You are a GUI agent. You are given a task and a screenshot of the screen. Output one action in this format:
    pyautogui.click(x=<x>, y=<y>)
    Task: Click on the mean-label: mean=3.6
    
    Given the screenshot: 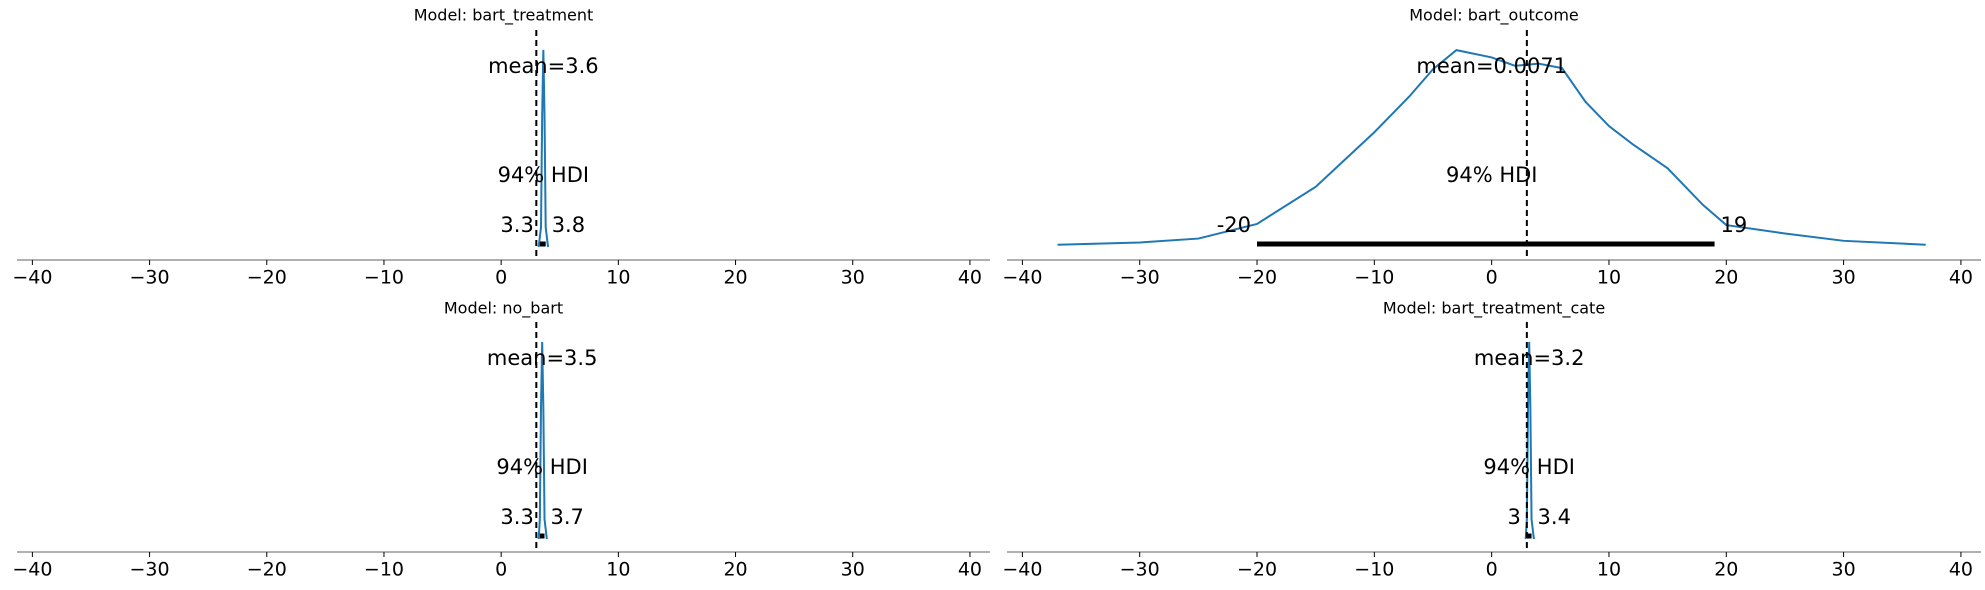 What is the action you would take?
    pyautogui.click(x=543, y=66)
    